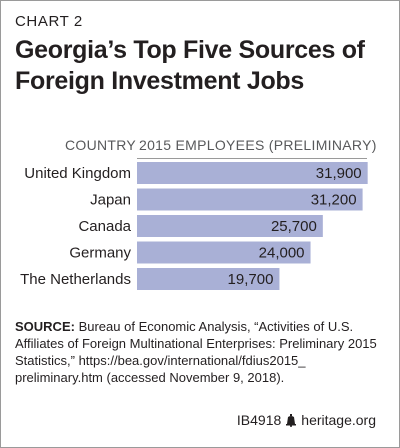 The height and width of the screenshot is (448, 400). Describe the element at coordinates (334, 200) in the screenshot. I see `value-label: 31,200` at that location.